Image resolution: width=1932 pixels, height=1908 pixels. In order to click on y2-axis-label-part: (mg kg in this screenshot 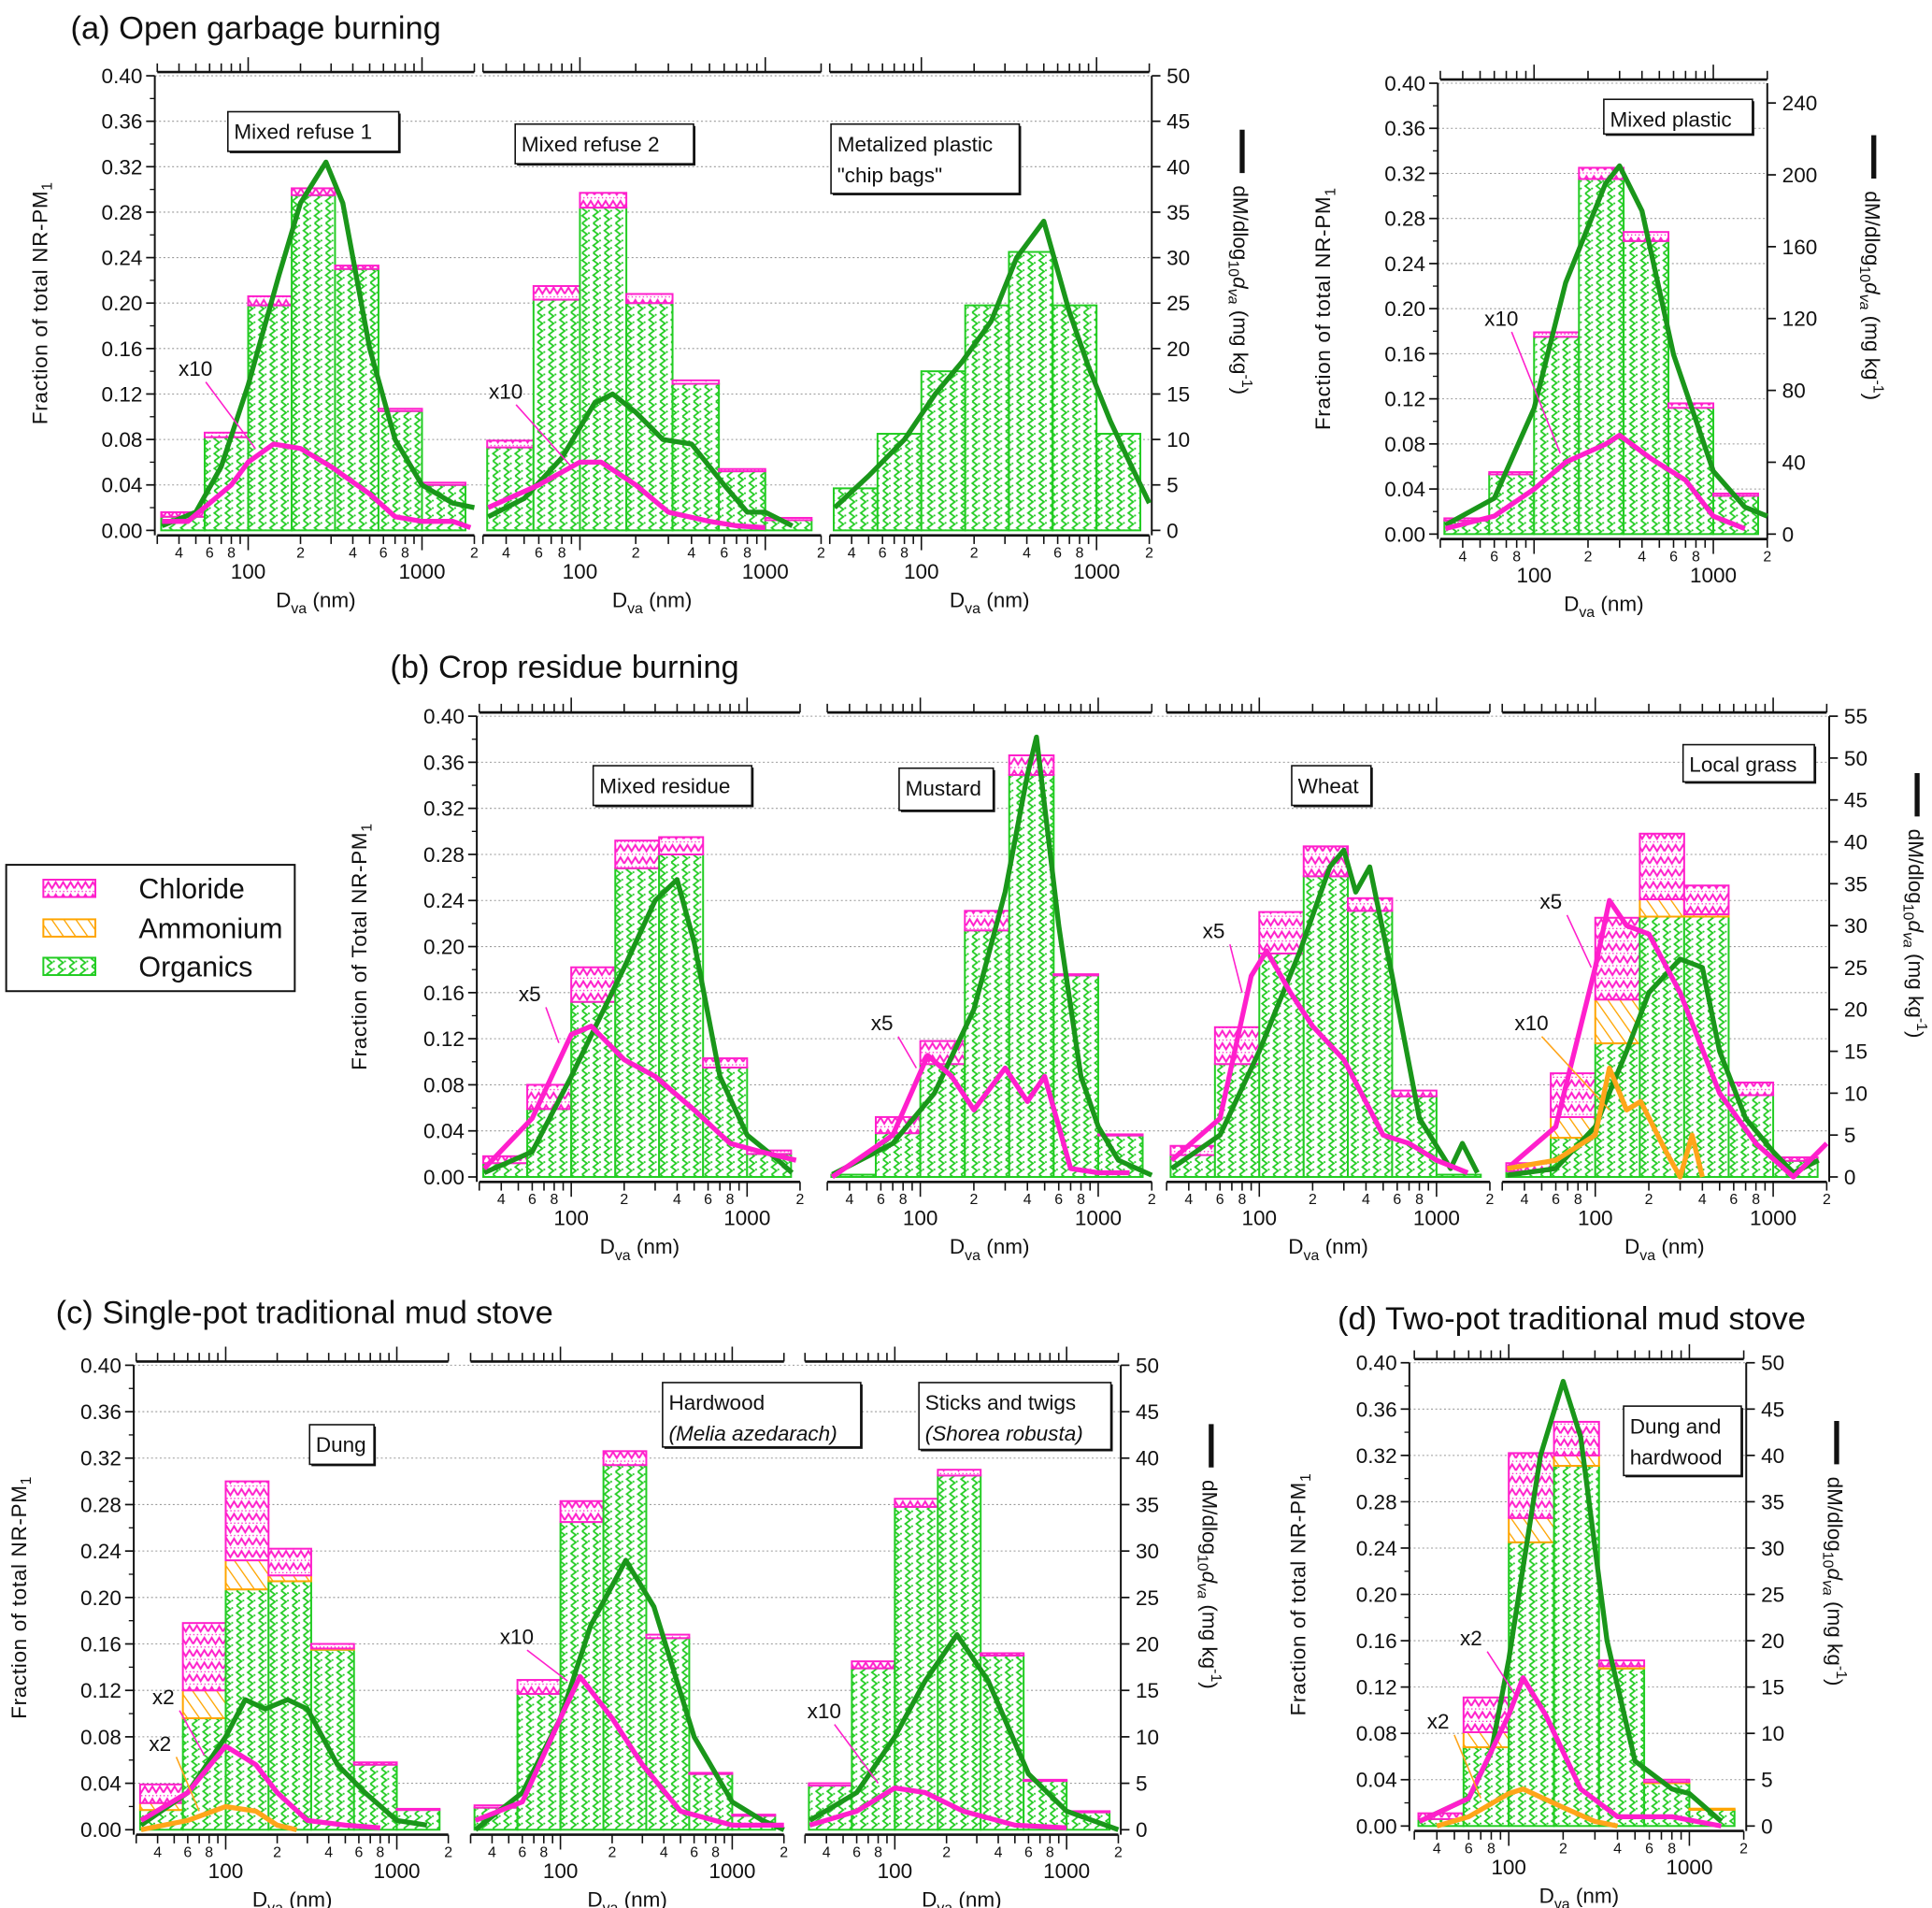, I will do `click(1871, 344)`.